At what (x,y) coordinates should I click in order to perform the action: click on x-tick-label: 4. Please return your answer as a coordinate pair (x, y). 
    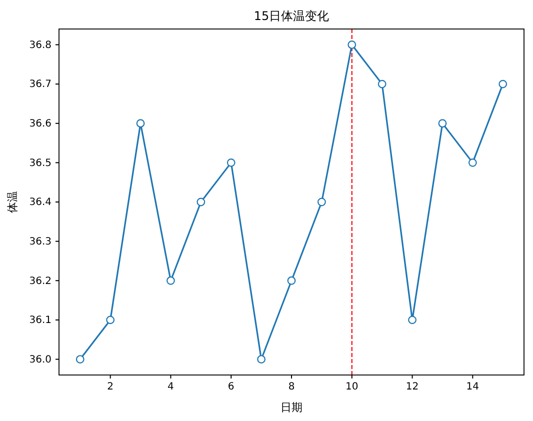
    Looking at the image, I should click on (171, 387).